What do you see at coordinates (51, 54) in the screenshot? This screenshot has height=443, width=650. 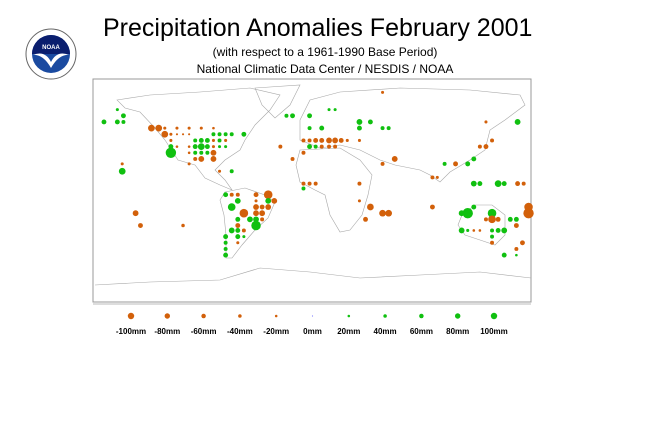 I see `noaa-logo: NOAA` at bounding box center [51, 54].